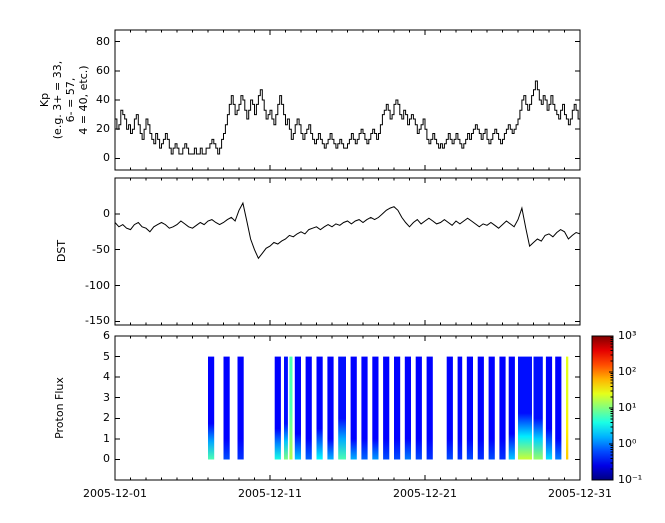 The image size is (665, 523). I want to click on x-tick-label: 2005-12-11, so click(270, 493).